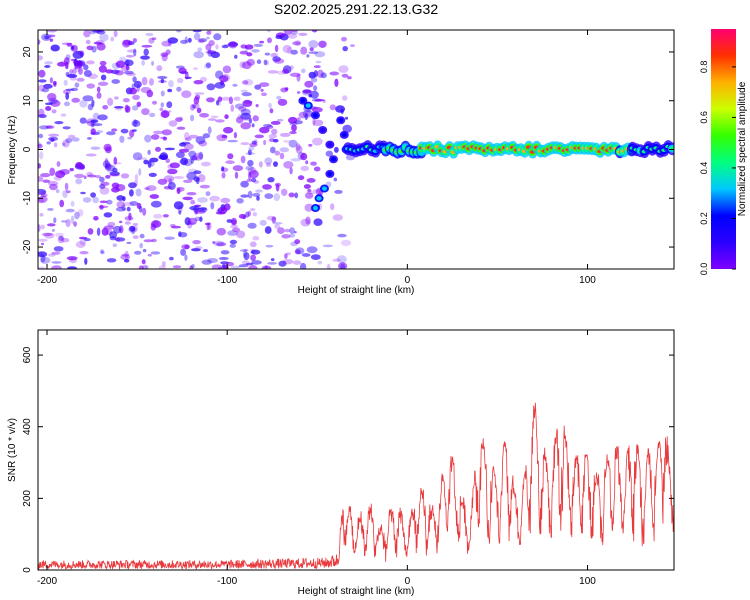  What do you see at coordinates (27, 426) in the screenshot?
I see `snr-y-tick-label: 400` at bounding box center [27, 426].